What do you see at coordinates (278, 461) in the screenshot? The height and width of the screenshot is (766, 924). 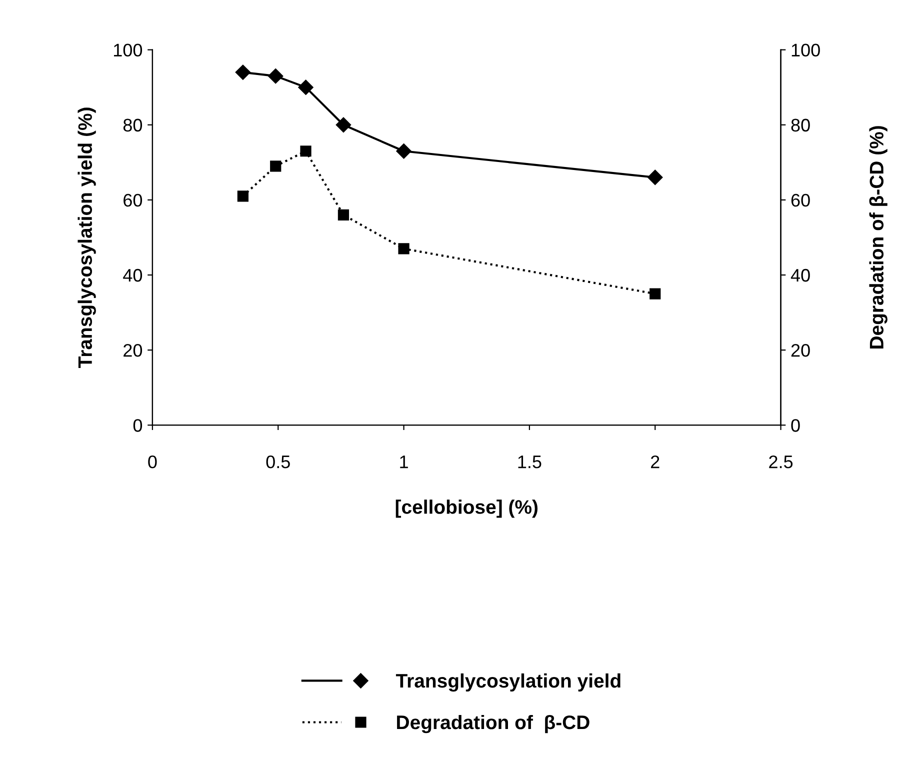 I see `x-tick-label: 0.5` at bounding box center [278, 461].